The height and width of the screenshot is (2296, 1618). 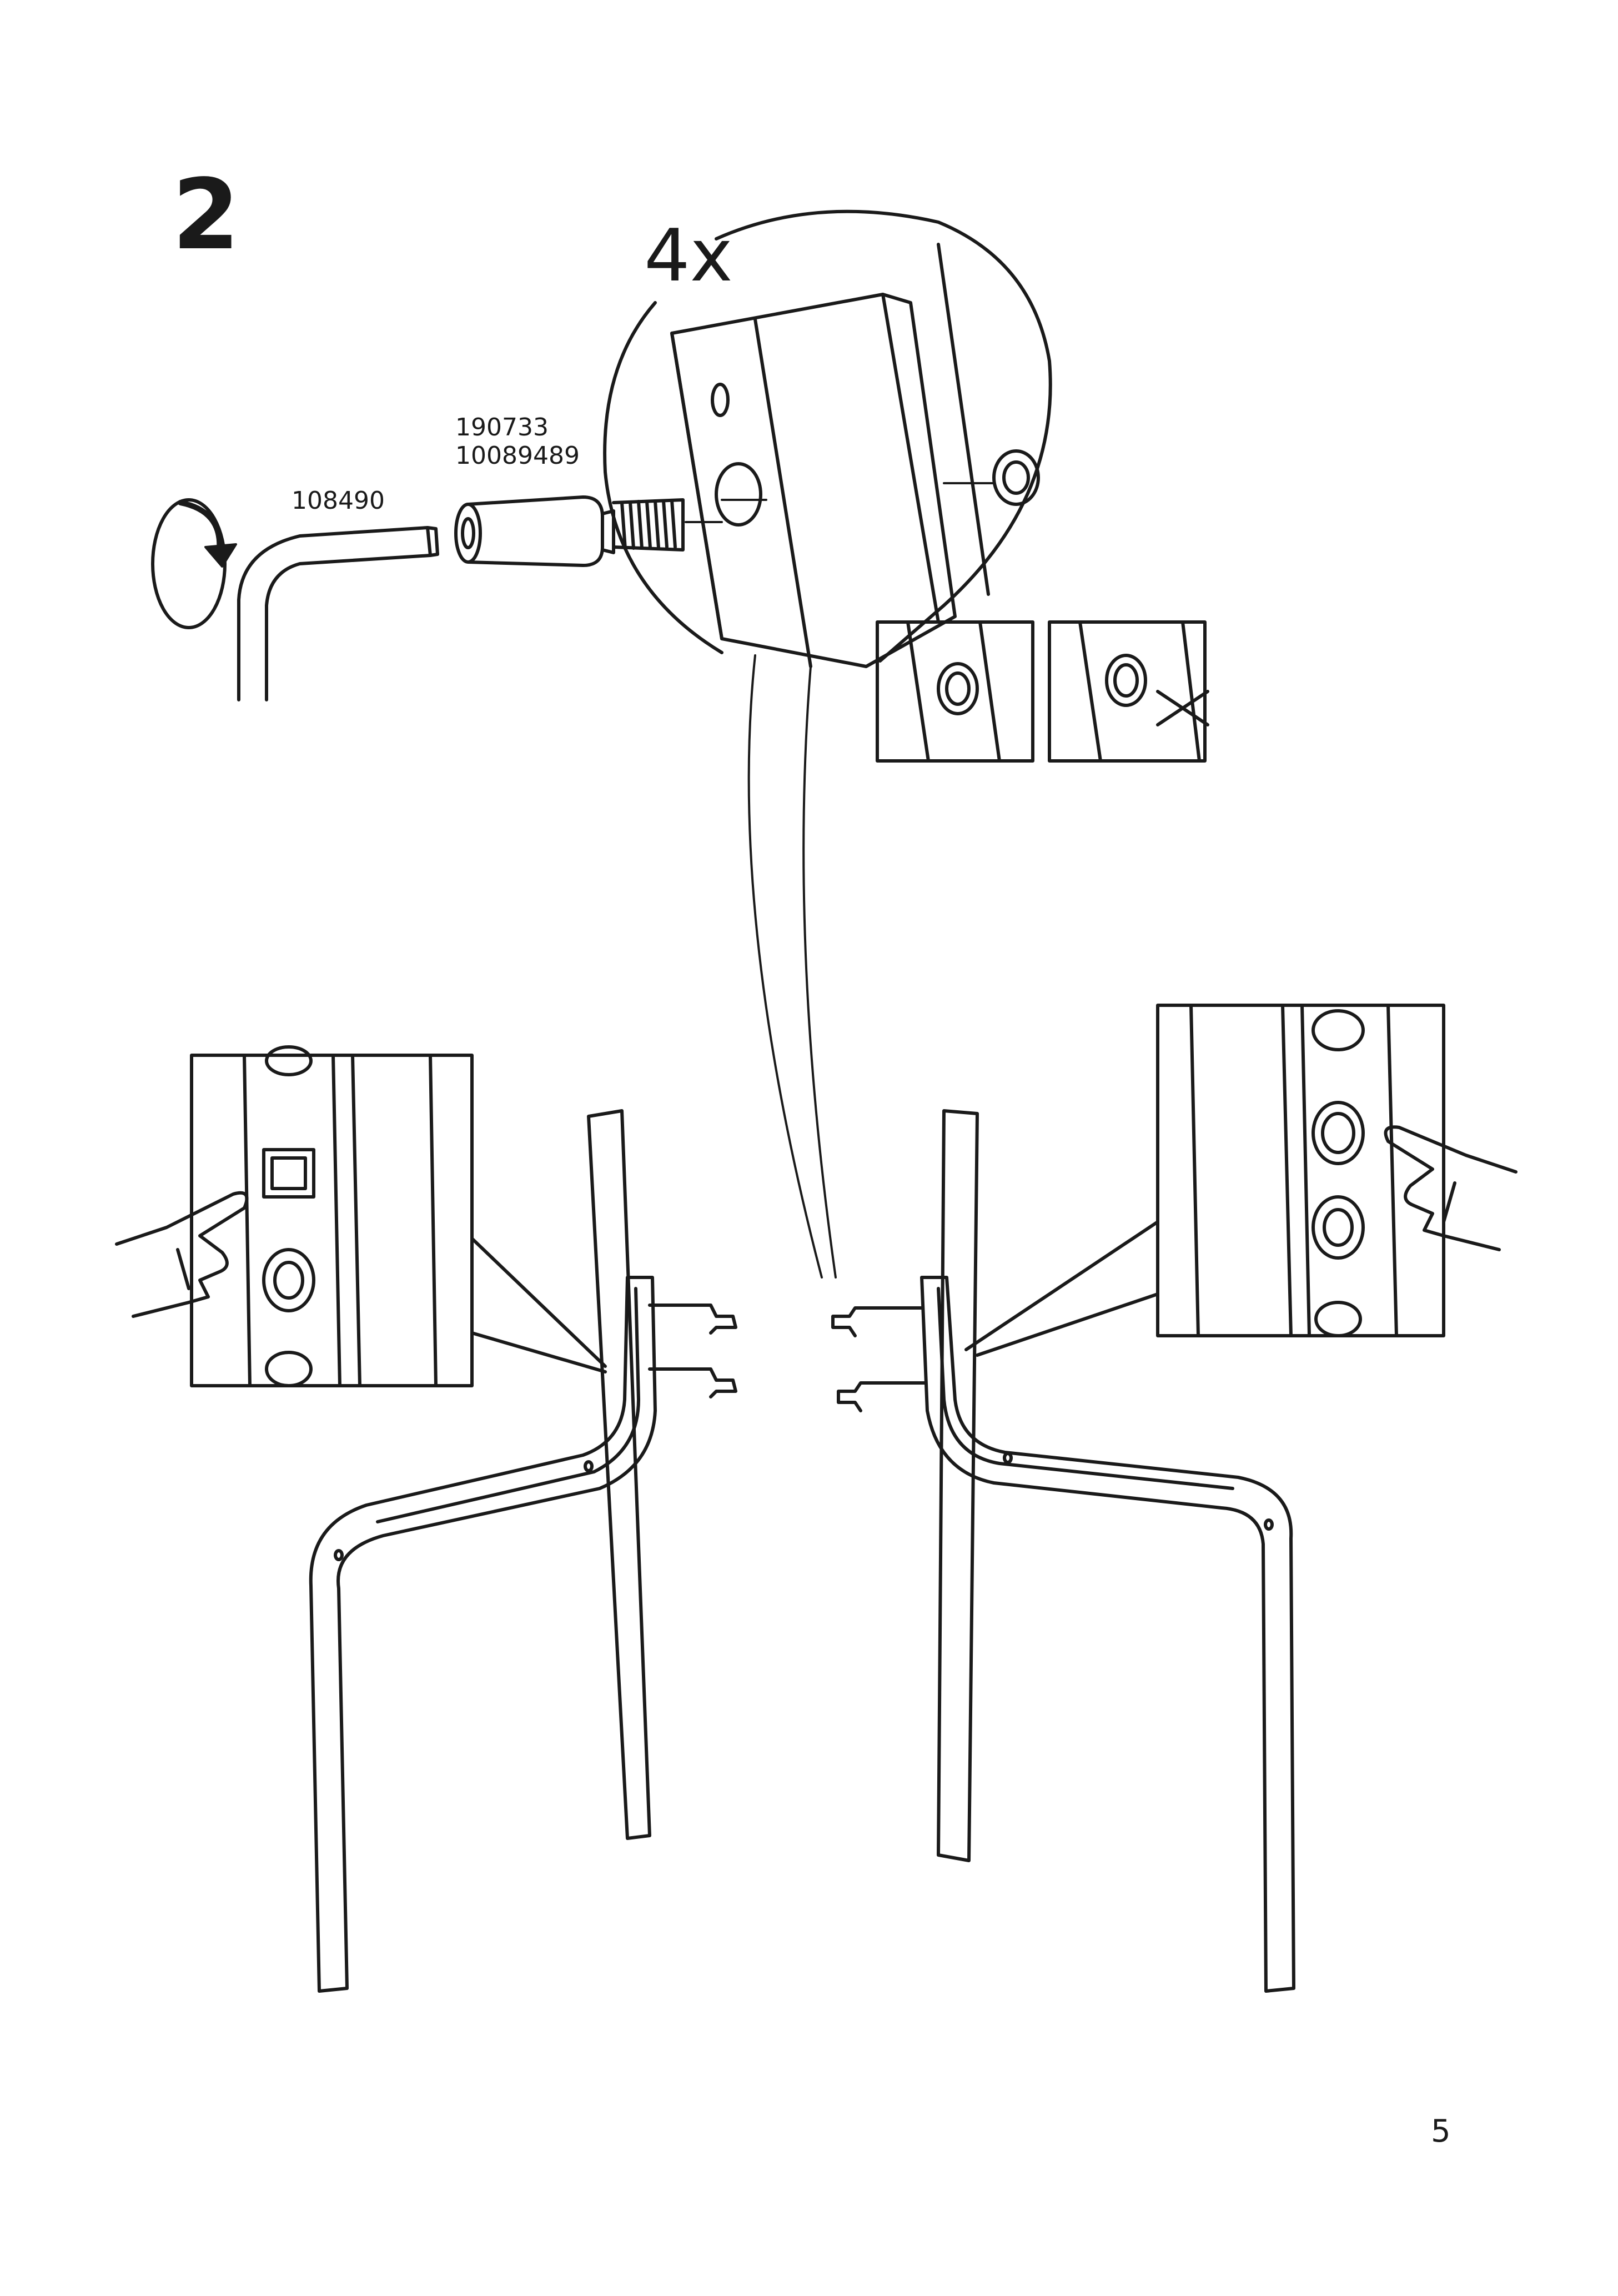 What do you see at coordinates (1441, 2131) in the screenshot?
I see `page-number: 5` at bounding box center [1441, 2131].